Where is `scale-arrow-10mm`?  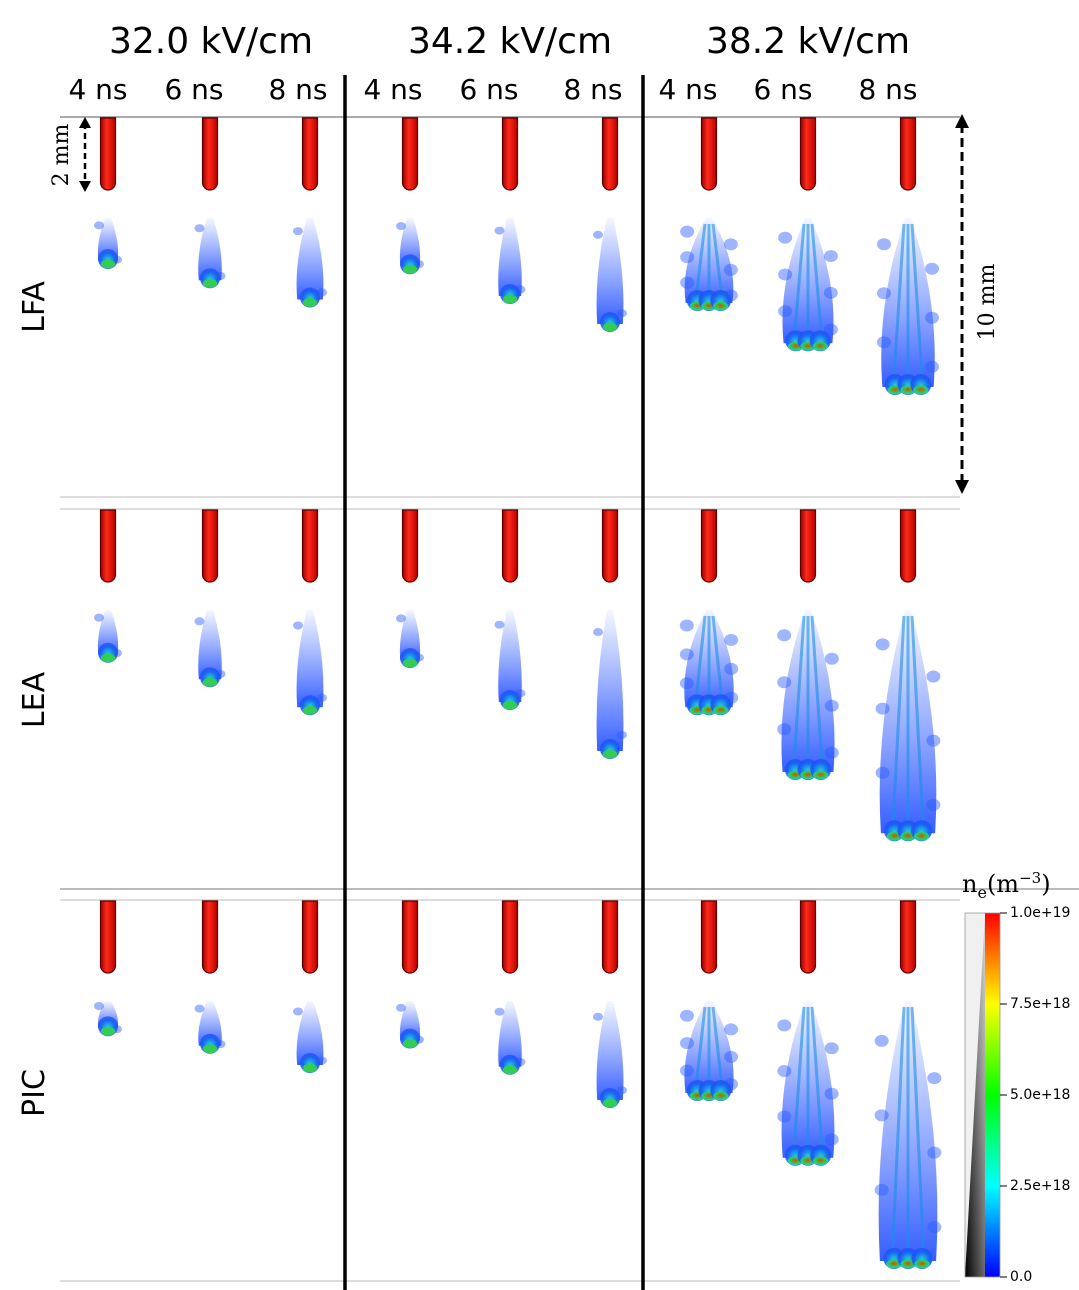 scale-arrow-10mm is located at coordinates (962, 304).